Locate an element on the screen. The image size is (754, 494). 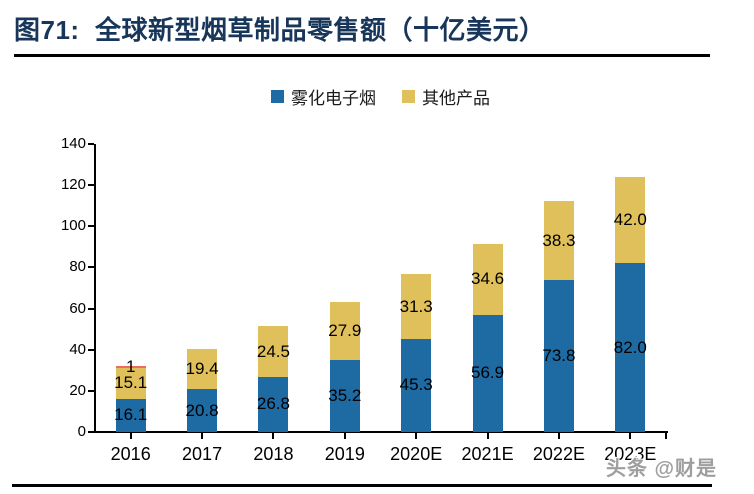
legend-swatch-other is located at coordinates (408, 96).